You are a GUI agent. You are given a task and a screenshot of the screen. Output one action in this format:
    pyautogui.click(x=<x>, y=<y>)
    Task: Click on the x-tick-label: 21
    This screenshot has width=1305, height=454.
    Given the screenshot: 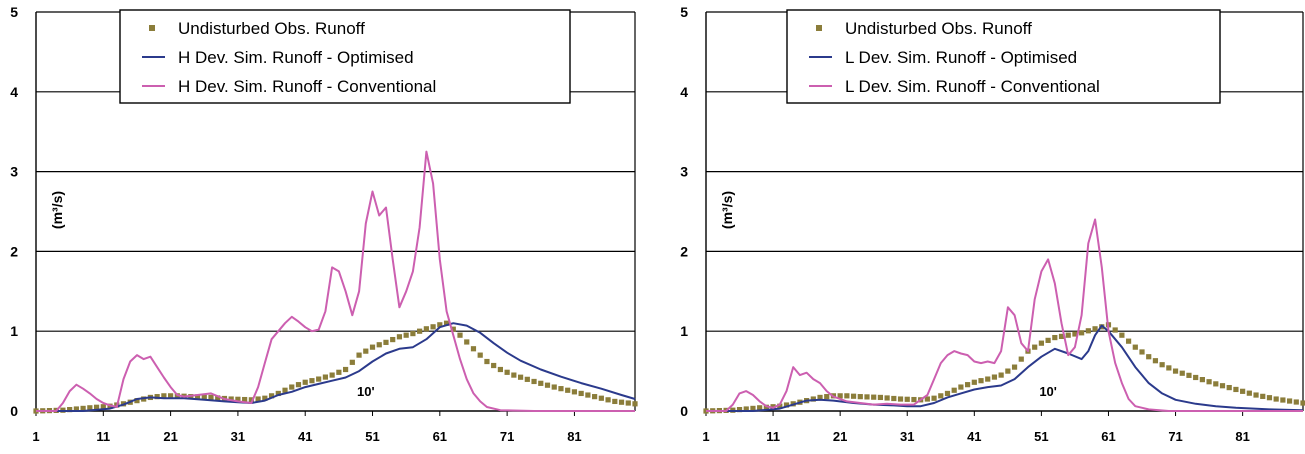 What is the action you would take?
    pyautogui.click(x=170, y=436)
    